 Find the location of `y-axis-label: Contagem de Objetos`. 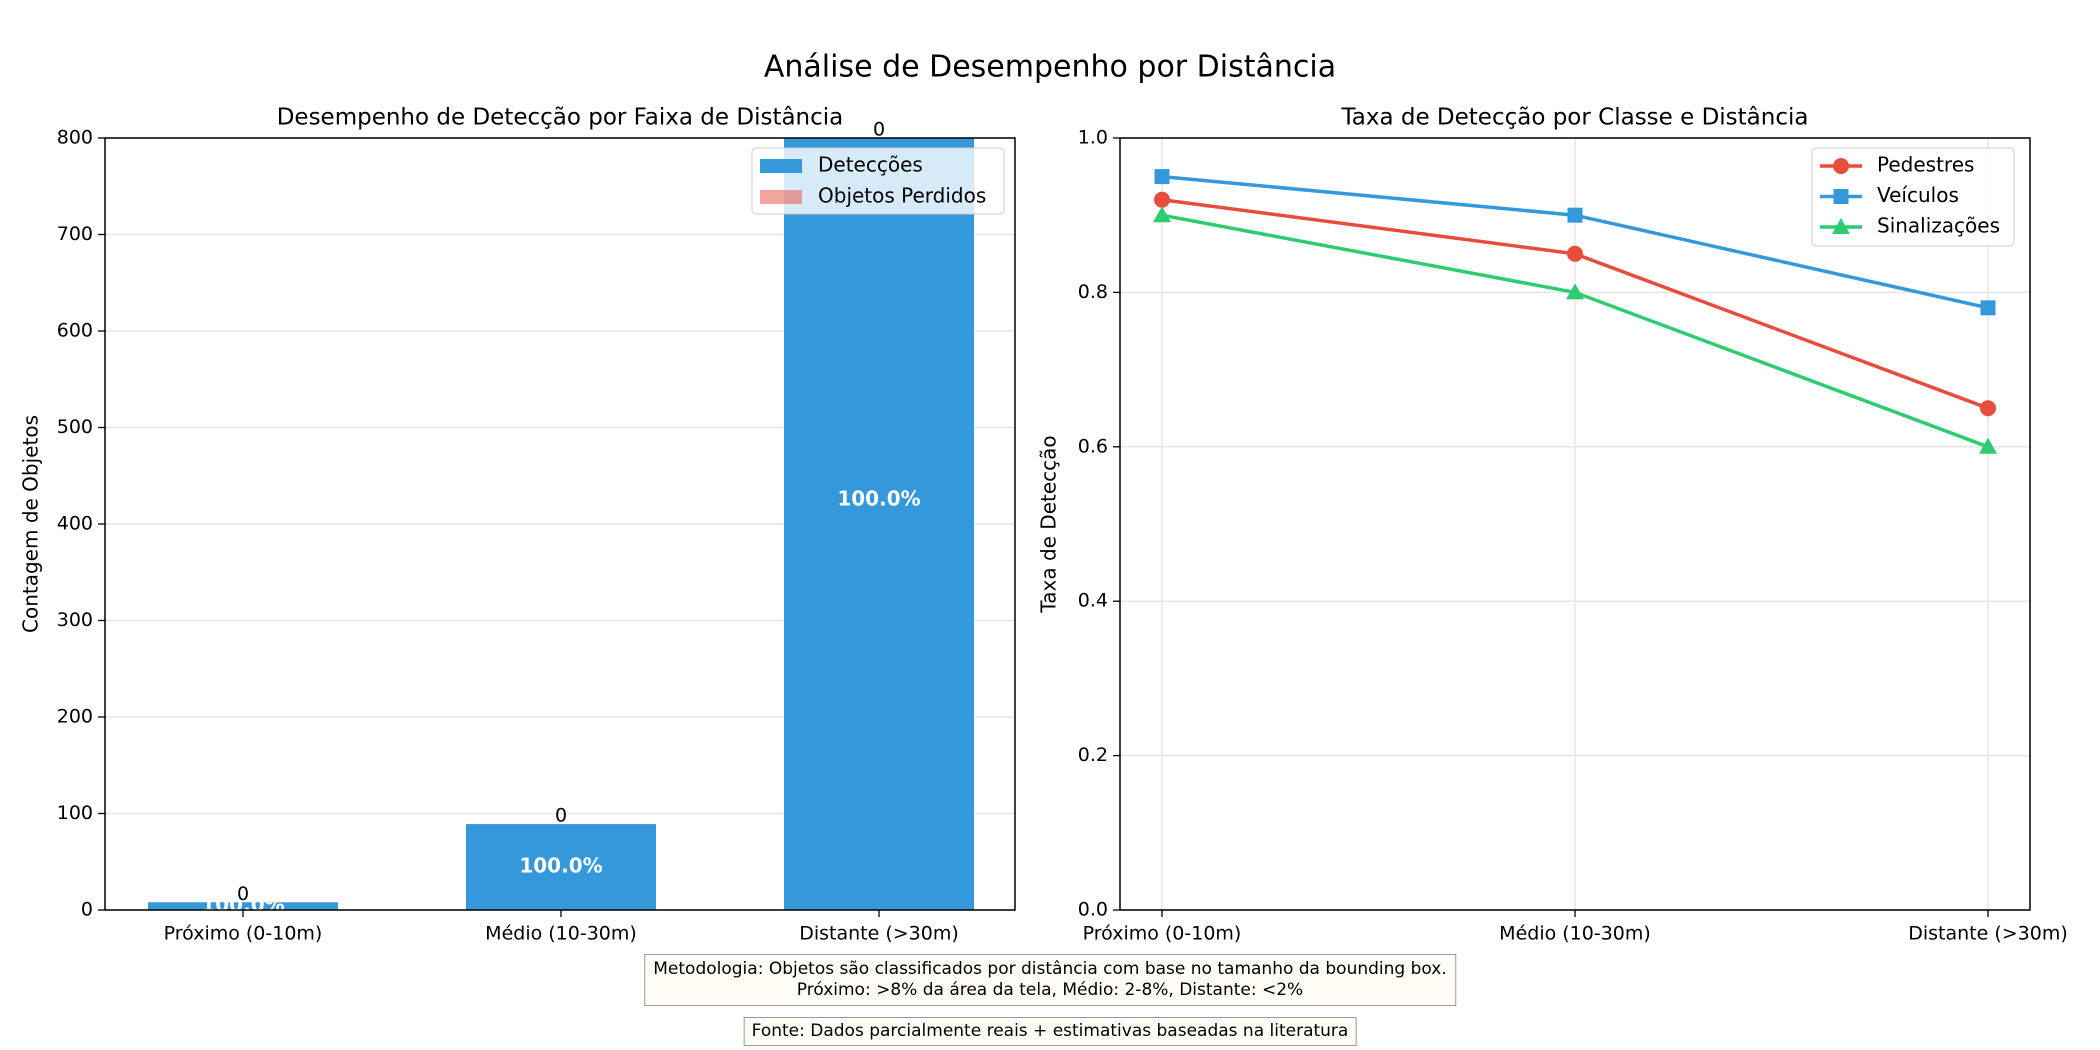

y-axis-label: Contagem de Objetos is located at coordinates (31, 524).